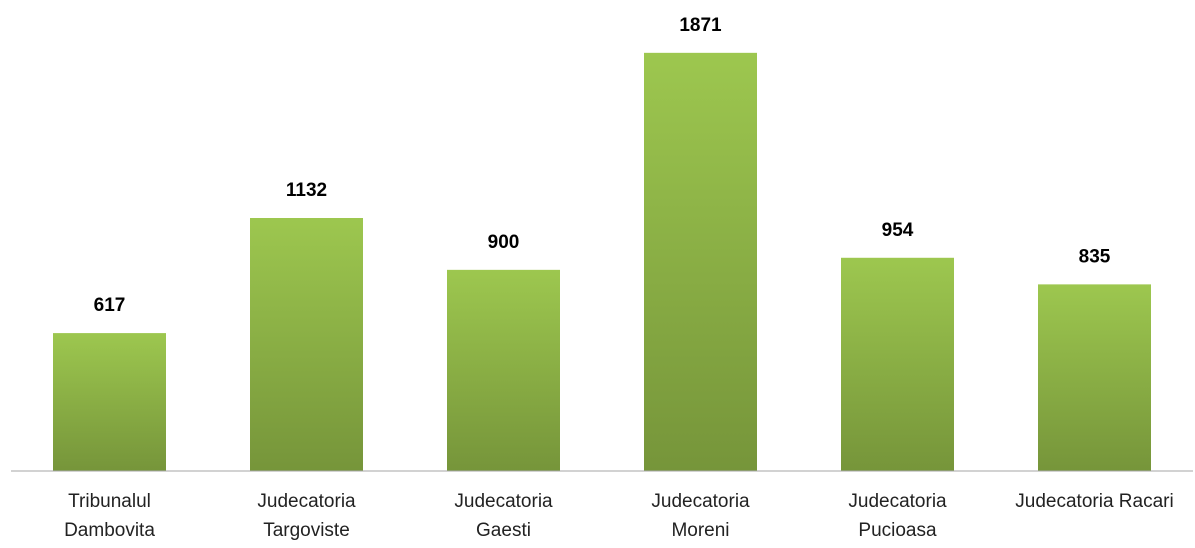 The image size is (1195, 548). Describe the element at coordinates (306, 530) in the screenshot. I see `x-tick-label: Targoviste` at that location.